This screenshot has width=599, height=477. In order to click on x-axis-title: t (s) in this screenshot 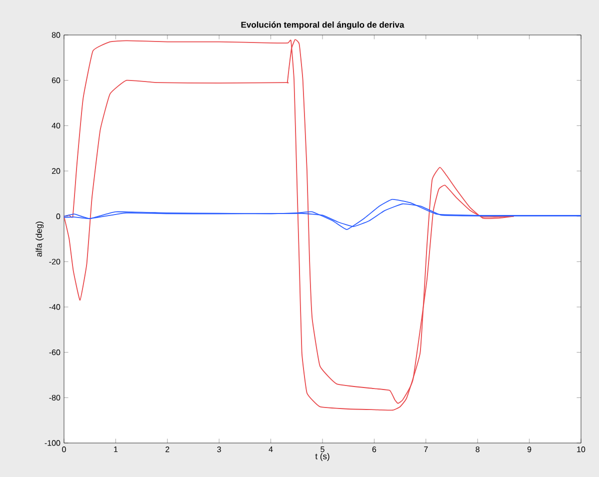, I will do `click(322, 457)`.